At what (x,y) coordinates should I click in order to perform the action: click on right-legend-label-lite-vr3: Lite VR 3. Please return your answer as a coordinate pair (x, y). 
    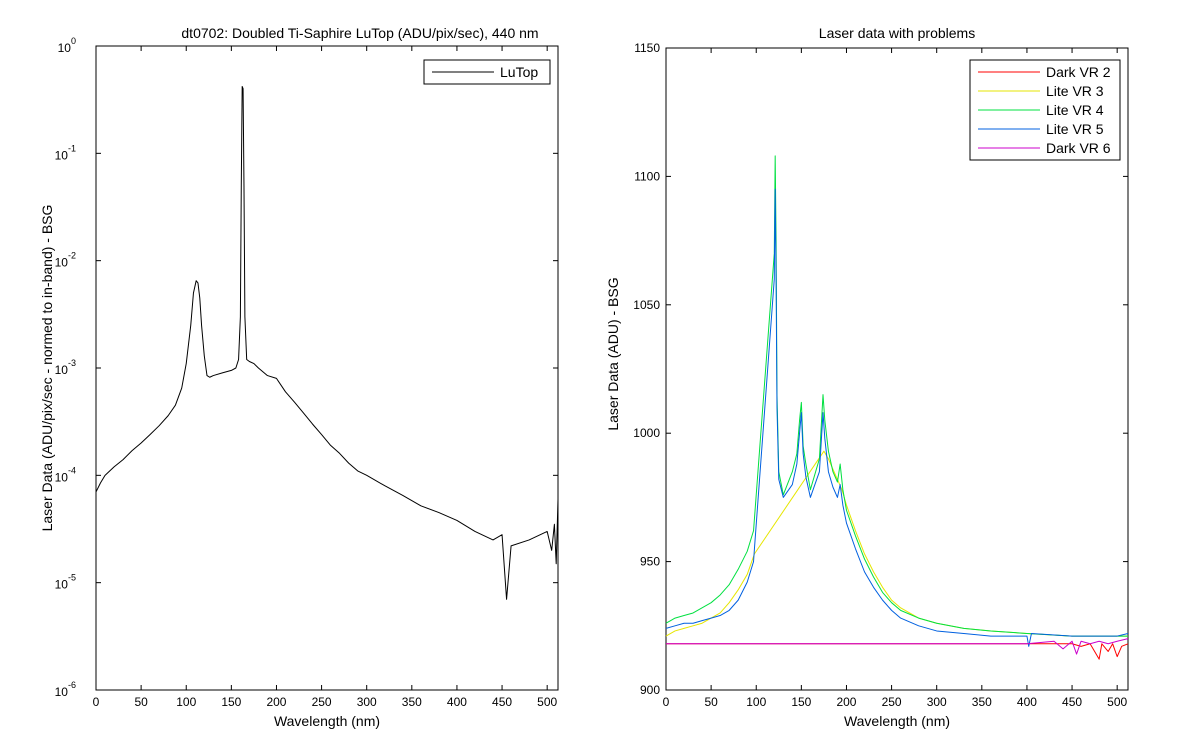
    Looking at the image, I should click on (1075, 91).